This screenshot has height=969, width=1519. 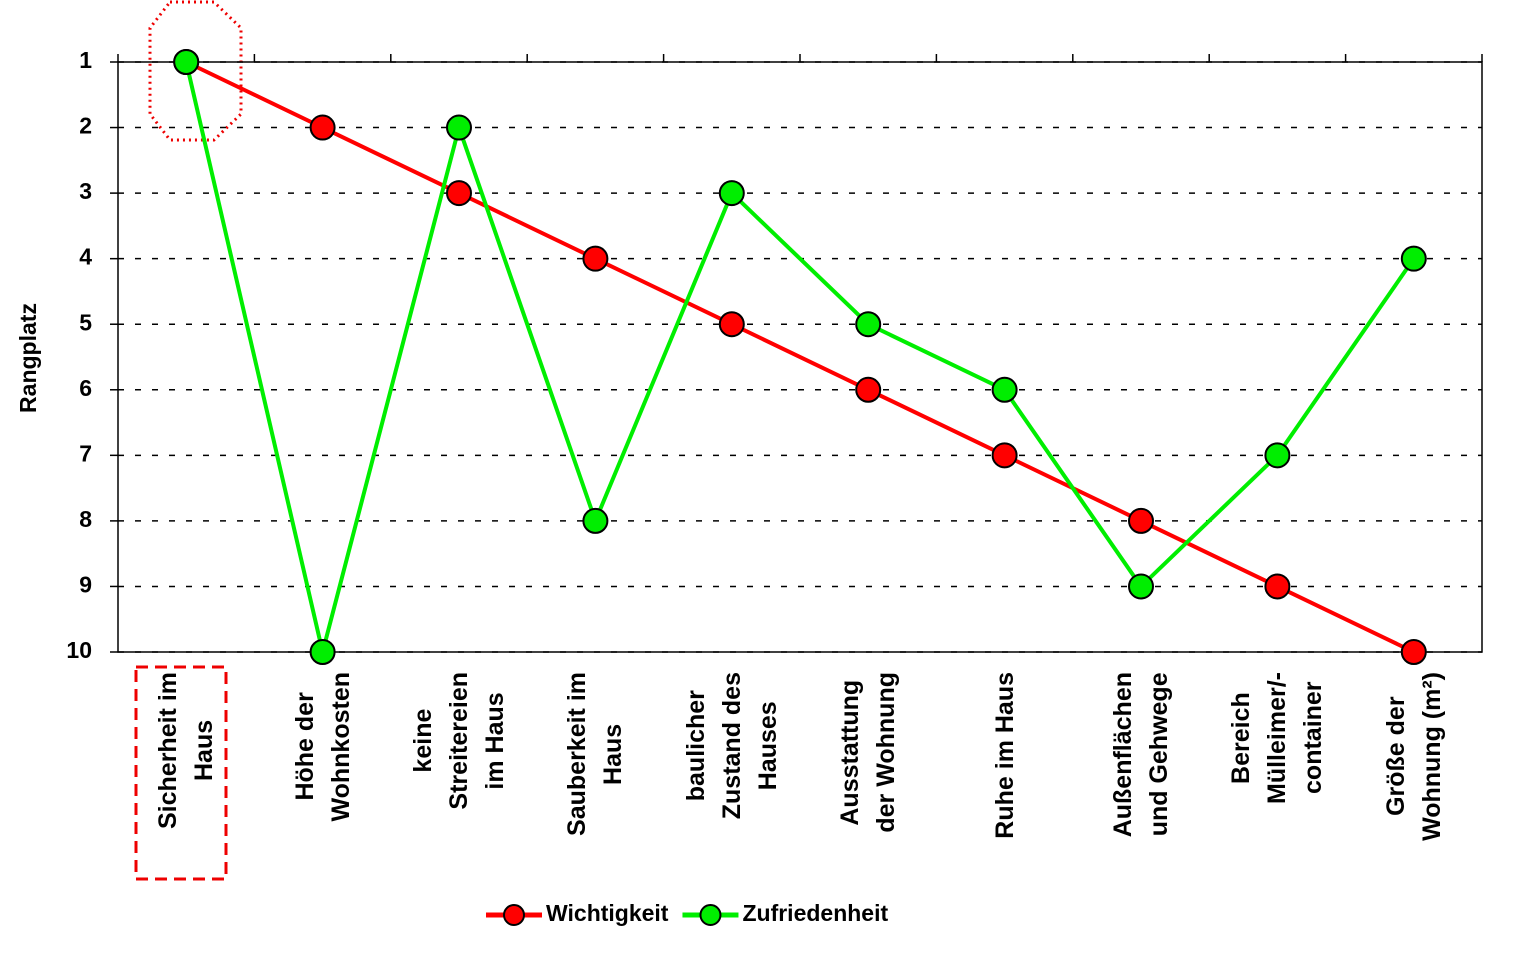 I want to click on legend-label: Wichtigkeit, so click(x=607, y=913).